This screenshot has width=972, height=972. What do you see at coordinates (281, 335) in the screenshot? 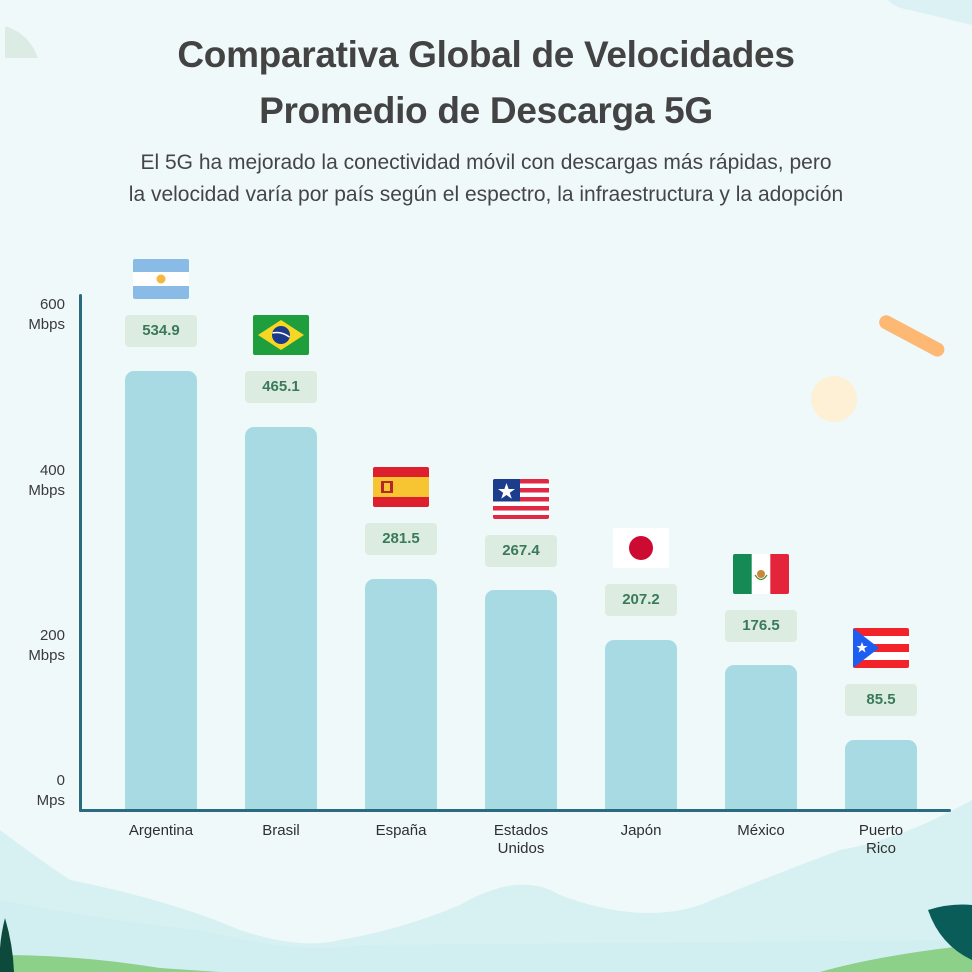
I see `brazil-flag-icon` at bounding box center [281, 335].